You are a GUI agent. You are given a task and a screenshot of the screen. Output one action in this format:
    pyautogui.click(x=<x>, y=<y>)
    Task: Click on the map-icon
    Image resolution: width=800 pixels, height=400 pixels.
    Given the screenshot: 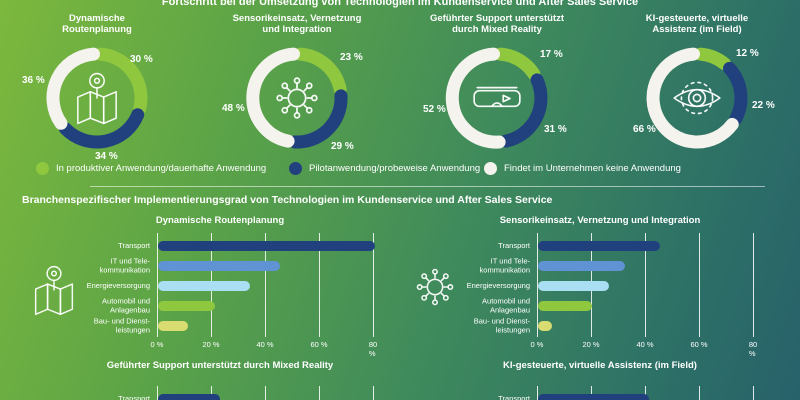 What is the action you would take?
    pyautogui.click(x=54, y=290)
    